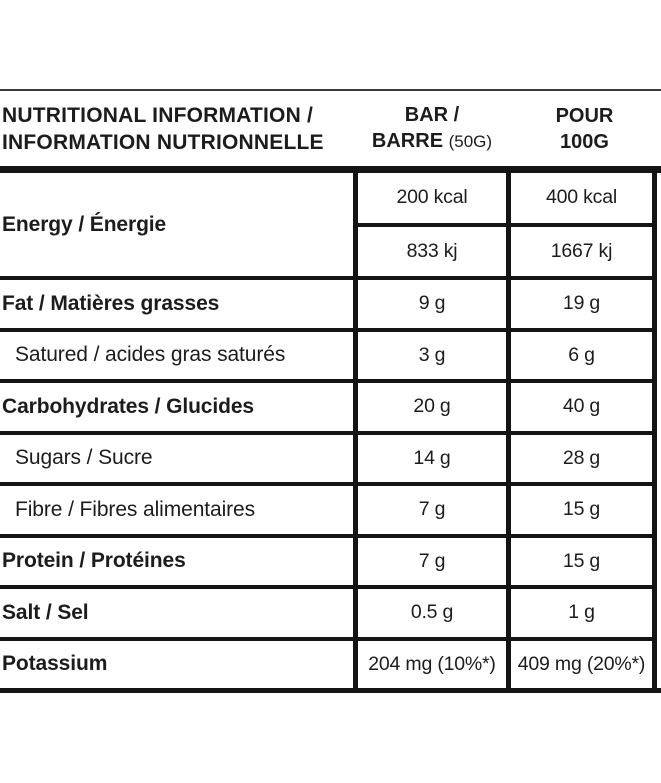 This screenshot has height=783, width=661. What do you see at coordinates (429, 561) in the screenshot?
I see `protein-bar-value: 7 g` at bounding box center [429, 561].